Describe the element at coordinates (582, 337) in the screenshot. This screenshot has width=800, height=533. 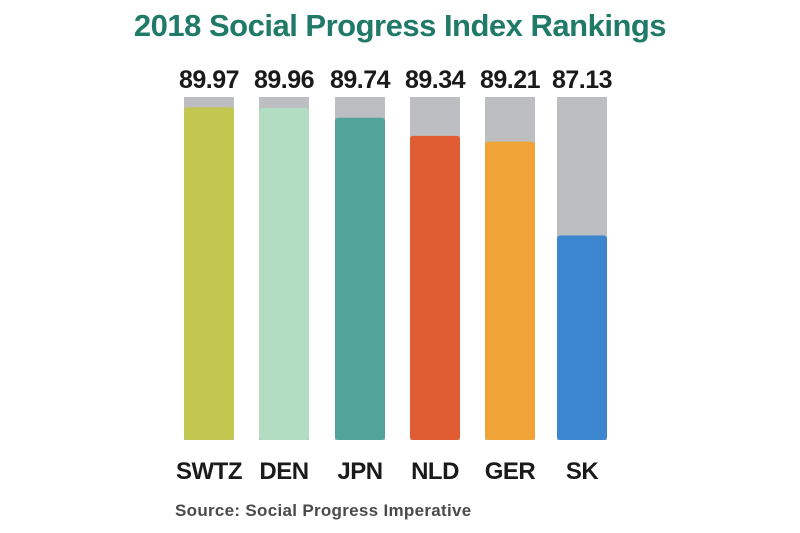
I see `bar-sk` at that location.